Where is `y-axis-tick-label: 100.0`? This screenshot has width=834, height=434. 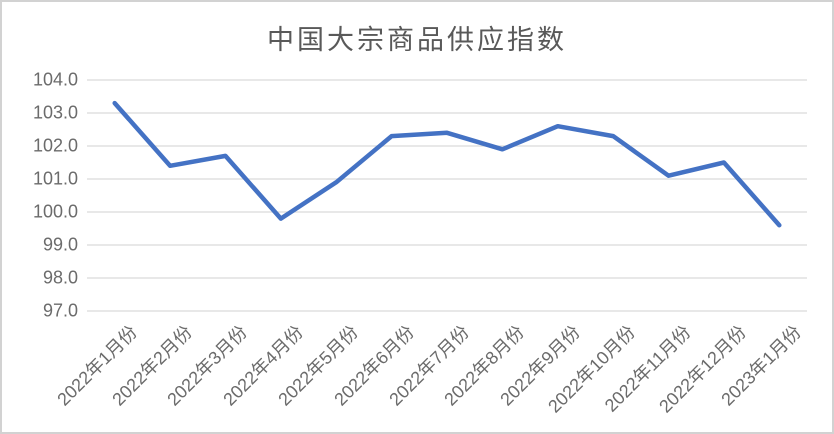 y-axis-tick-label: 100.0 is located at coordinates (55, 211).